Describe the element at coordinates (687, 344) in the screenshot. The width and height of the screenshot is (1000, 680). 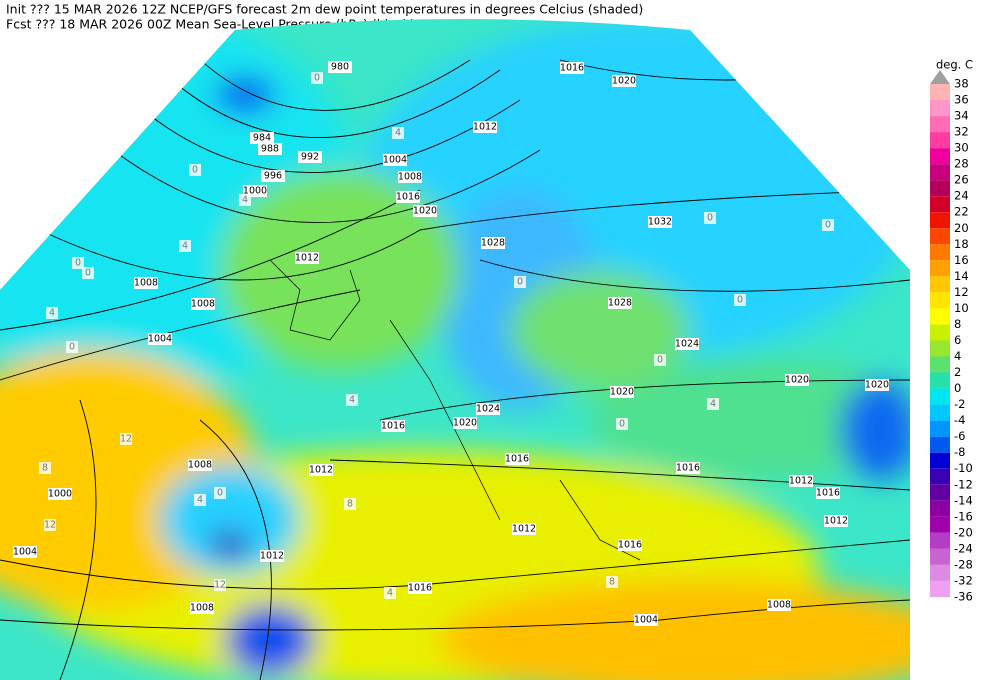
I see `isobar-label: 1024` at that location.